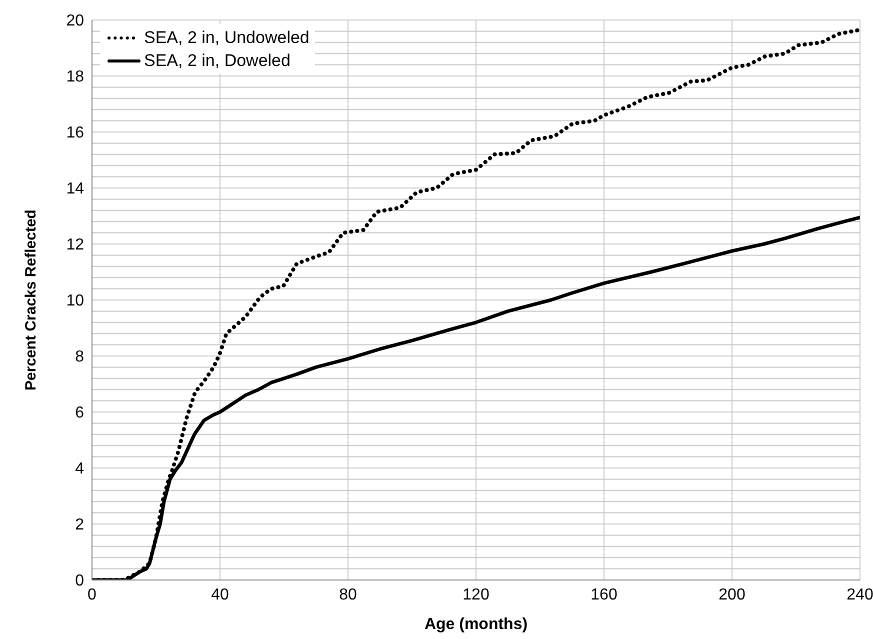 Image resolution: width=873 pixels, height=639 pixels. What do you see at coordinates (732, 595) in the screenshot?
I see `x-tick-label: 200` at bounding box center [732, 595].